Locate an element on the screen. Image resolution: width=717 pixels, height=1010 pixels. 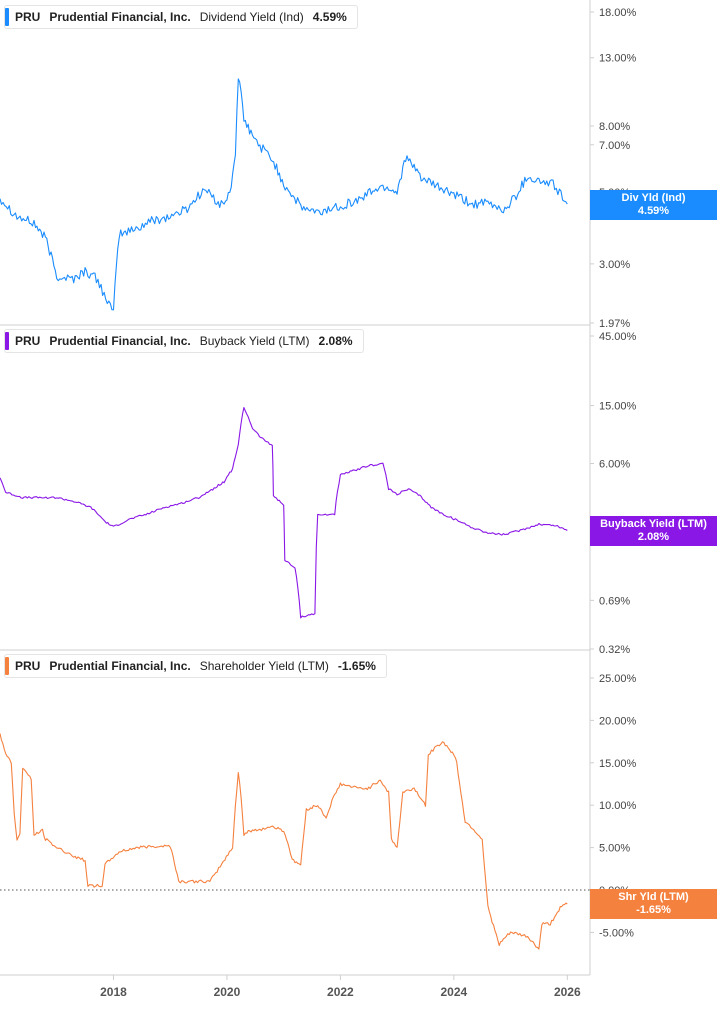
legend-value: 4.59% is located at coordinates (329, 17).